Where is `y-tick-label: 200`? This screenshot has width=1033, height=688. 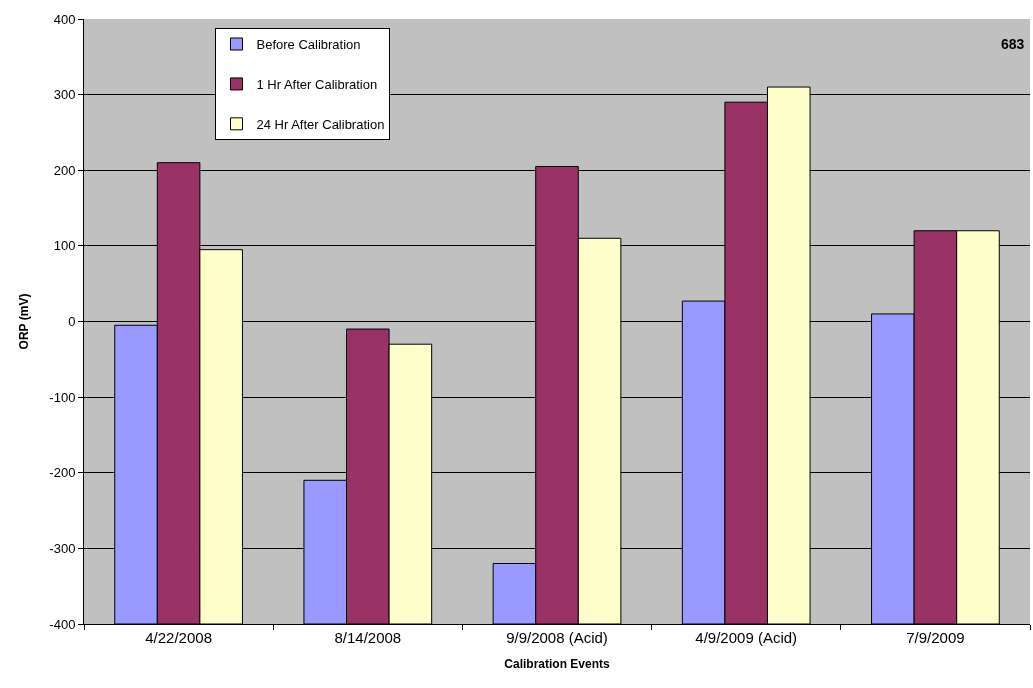 y-tick-label: 200 is located at coordinates (64, 170).